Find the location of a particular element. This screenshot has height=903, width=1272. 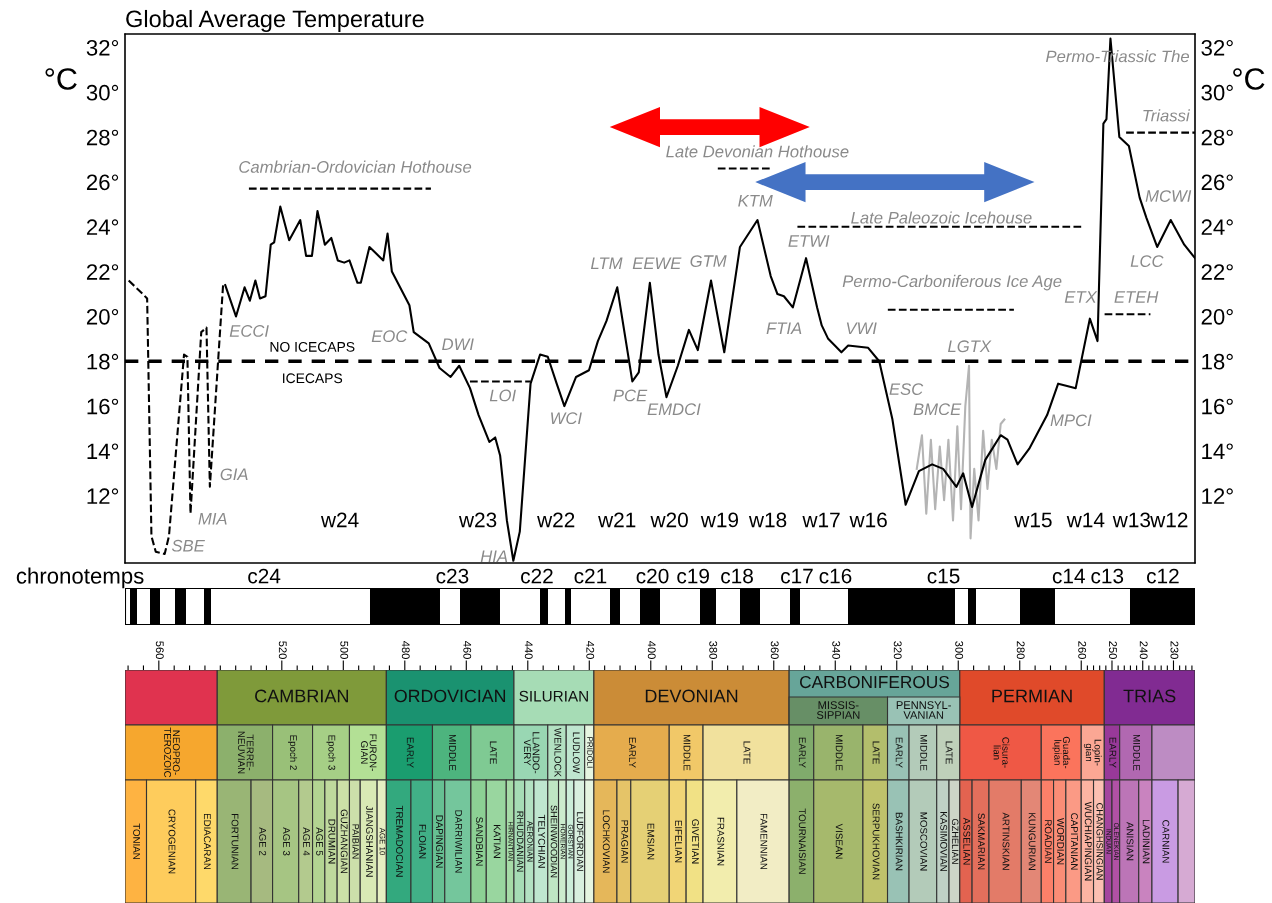

text: c12 is located at coordinates (1162, 576).